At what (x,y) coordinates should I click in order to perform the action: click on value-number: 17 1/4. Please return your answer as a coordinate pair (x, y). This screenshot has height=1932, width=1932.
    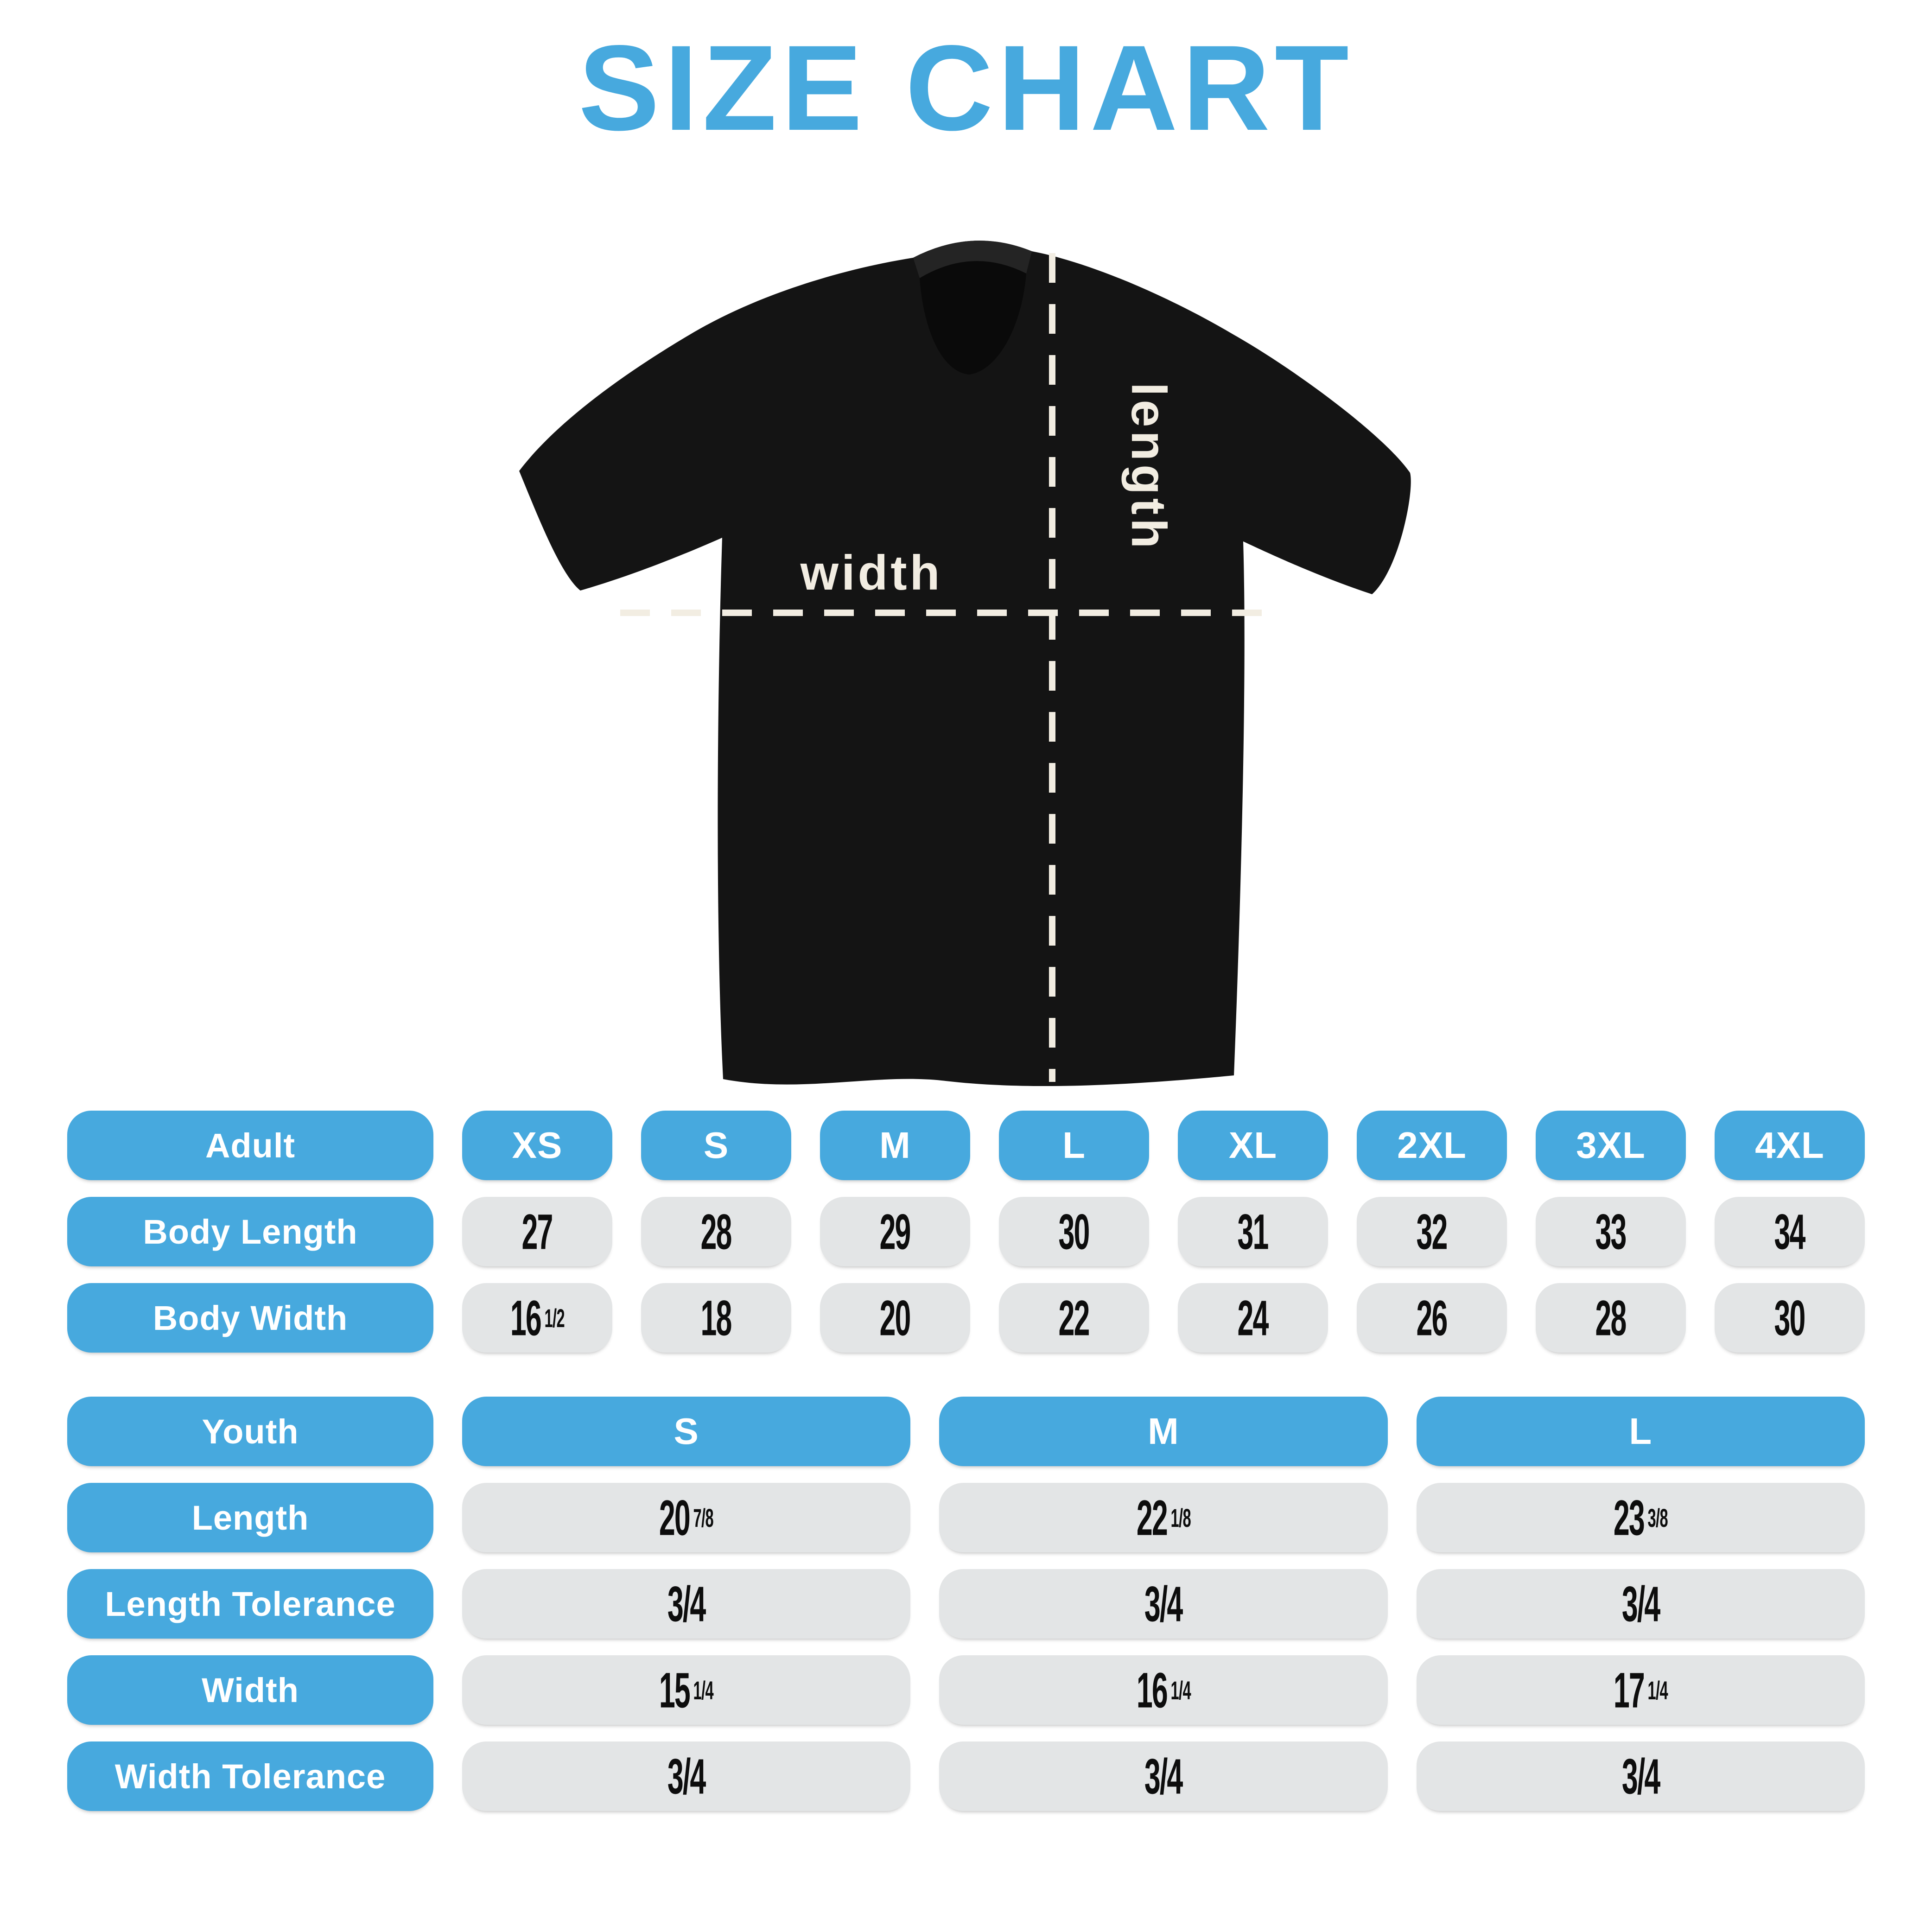
    Looking at the image, I should click on (1641, 1690).